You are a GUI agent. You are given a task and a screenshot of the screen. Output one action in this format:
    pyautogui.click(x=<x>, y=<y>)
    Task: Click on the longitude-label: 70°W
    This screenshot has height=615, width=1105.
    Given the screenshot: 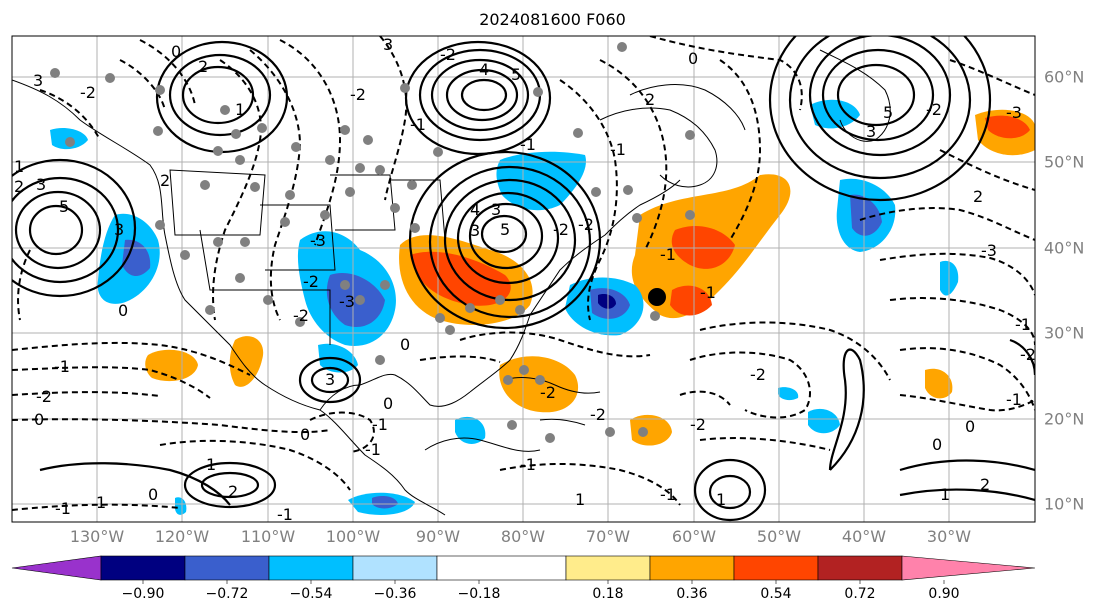 What is the action you would take?
    pyautogui.click(x=608, y=536)
    